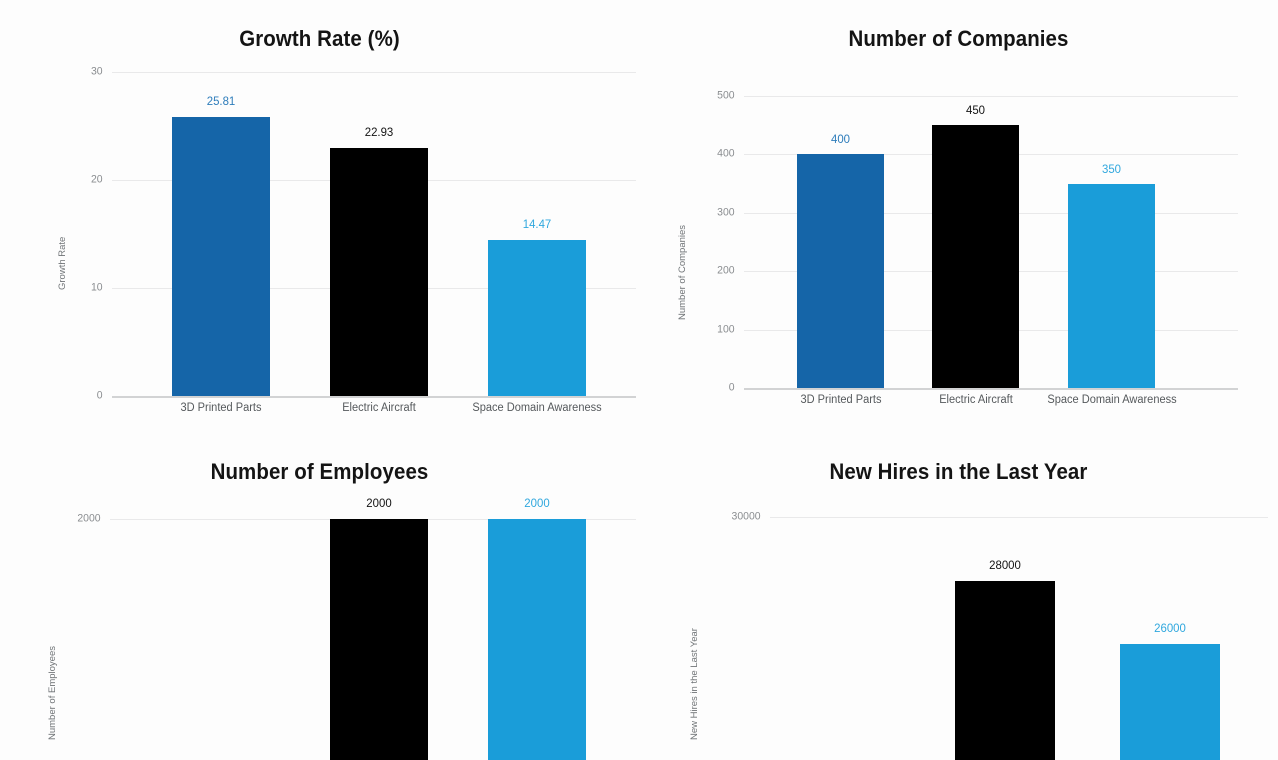  What do you see at coordinates (726, 153) in the screenshot?
I see `y-axis-tick-label: 400` at bounding box center [726, 153].